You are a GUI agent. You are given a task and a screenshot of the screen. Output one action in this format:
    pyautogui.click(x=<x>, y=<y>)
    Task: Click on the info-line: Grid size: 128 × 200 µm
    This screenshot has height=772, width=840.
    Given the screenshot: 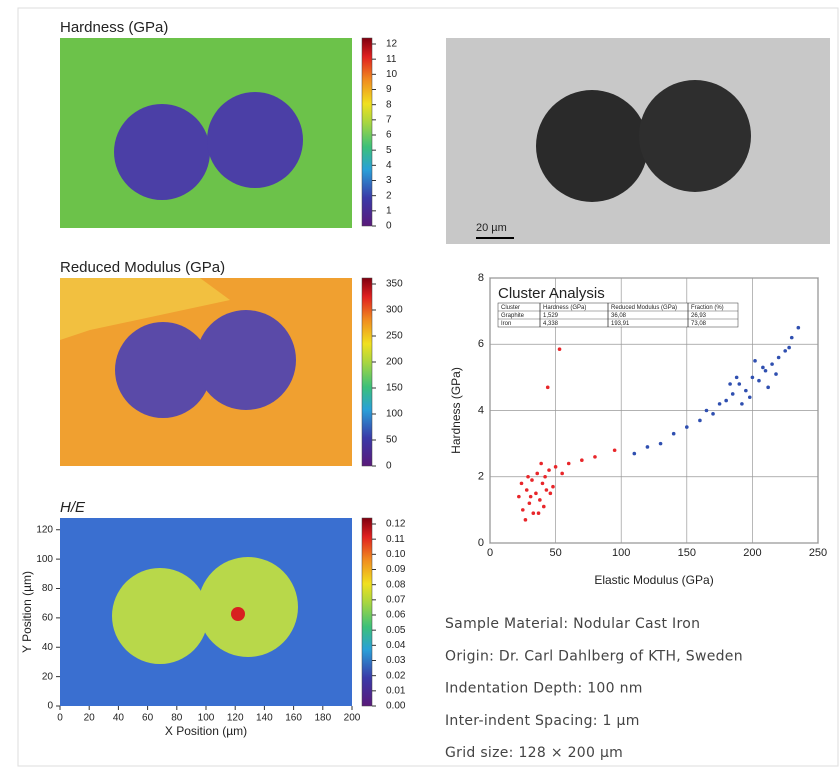 What is the action you would take?
    pyautogui.click(x=534, y=753)
    